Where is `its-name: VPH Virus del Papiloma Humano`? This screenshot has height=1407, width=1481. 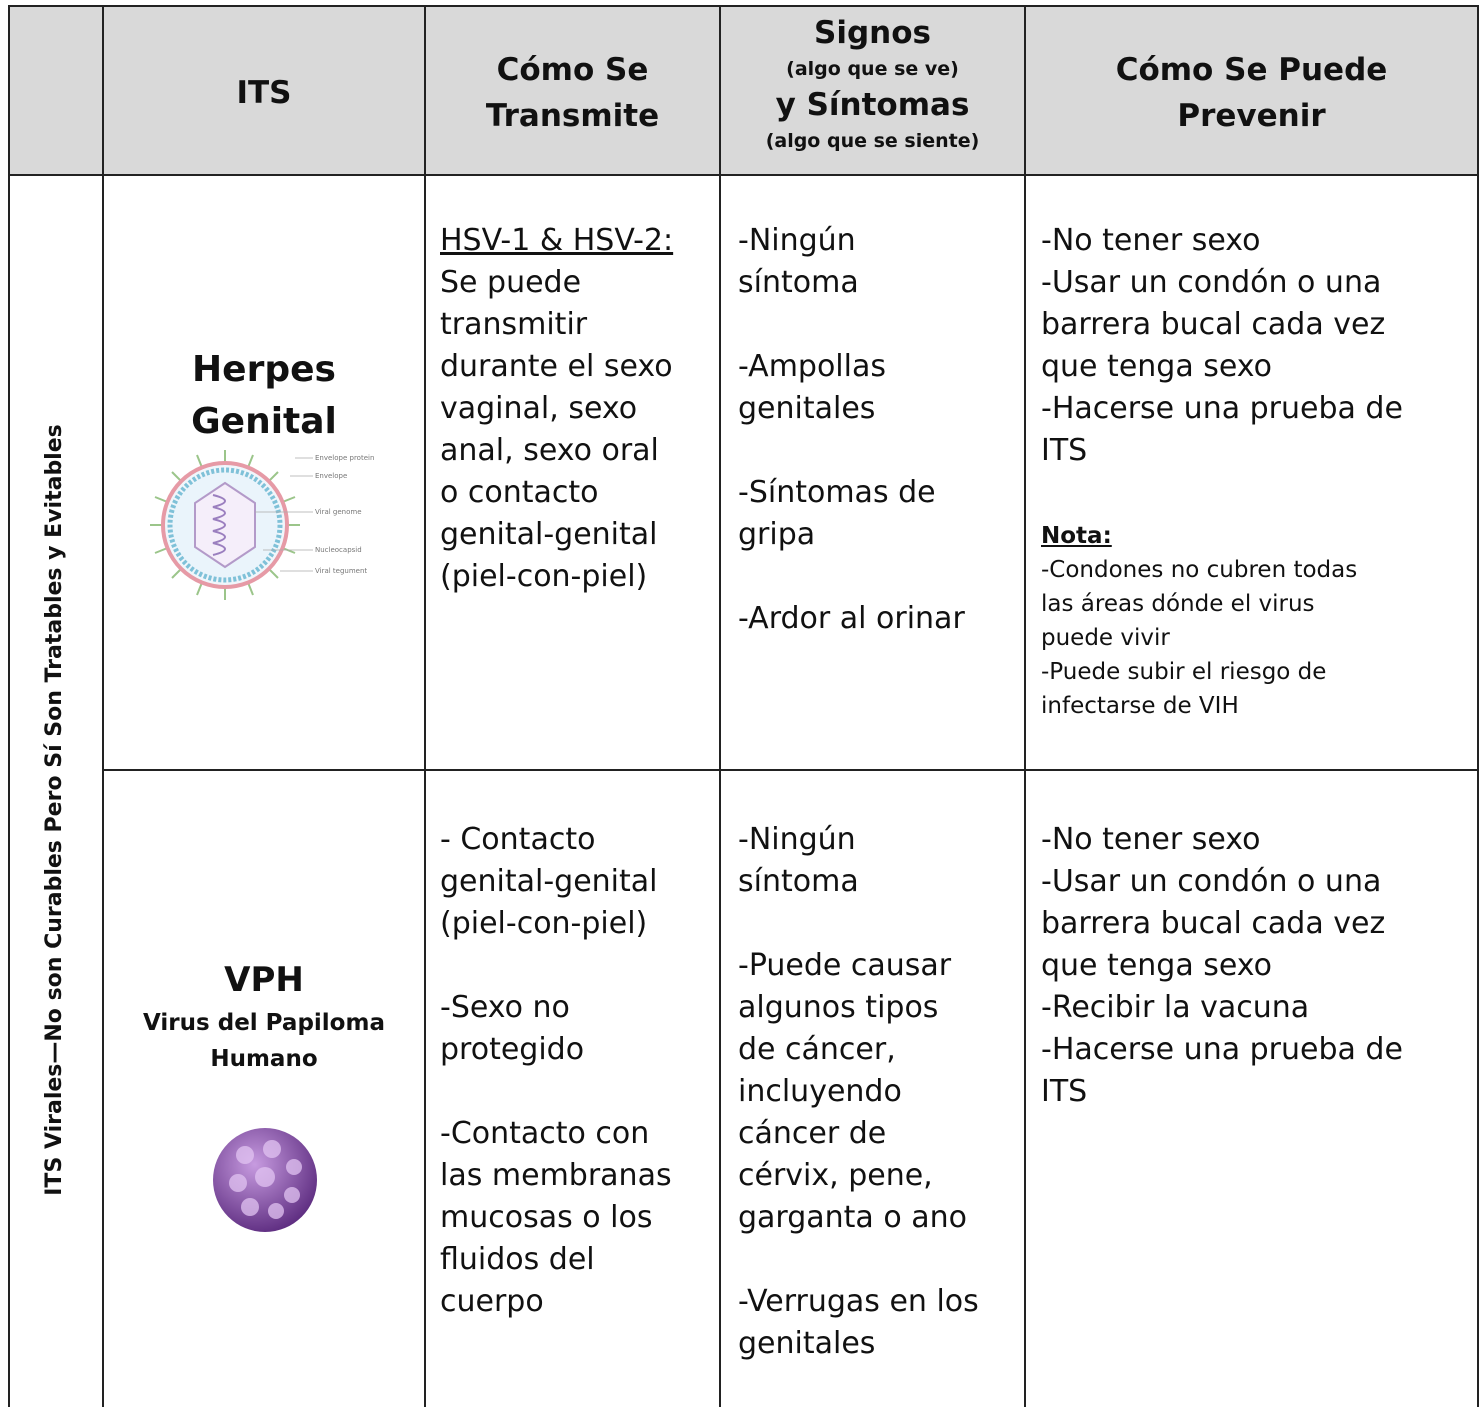
its-name: VPH Virus del Papiloma Humano is located at coordinates (264, 1016).